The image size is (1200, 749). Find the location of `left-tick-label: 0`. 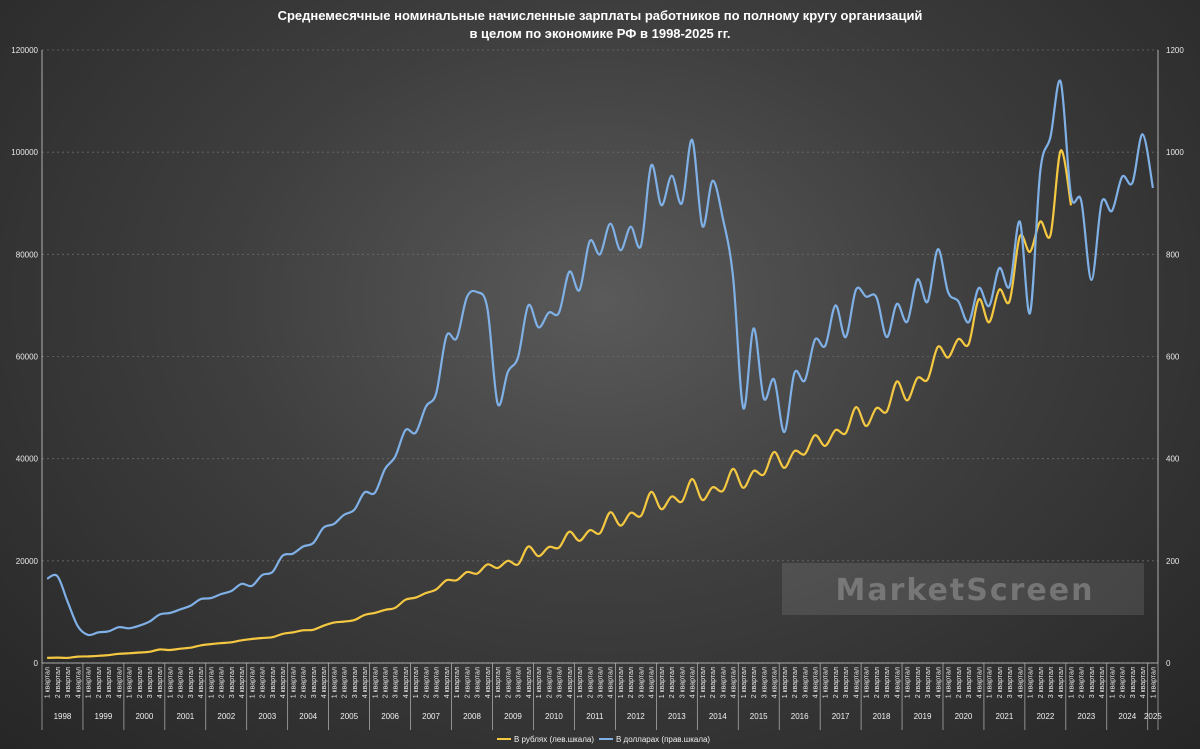

left-tick-label: 0 is located at coordinates (36, 663).